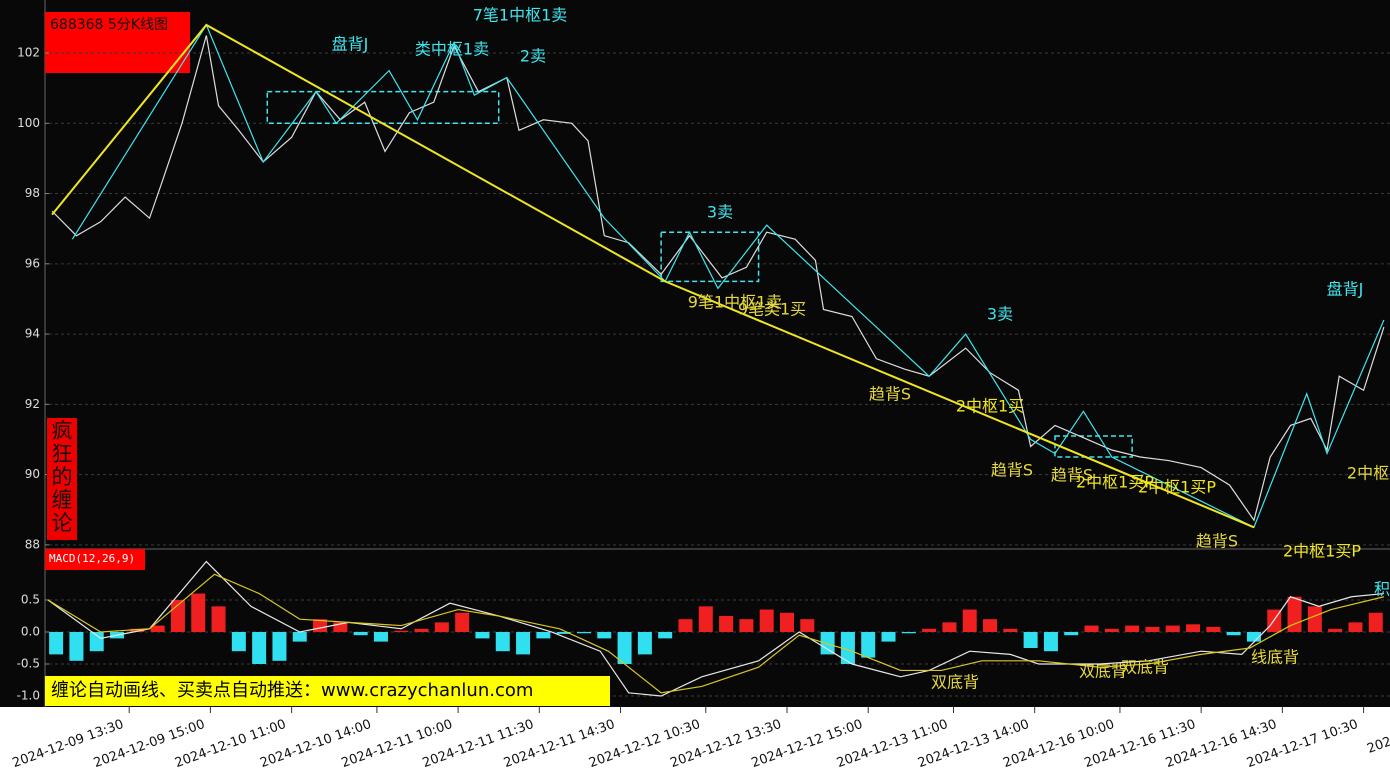 The image size is (1390, 775). Describe the element at coordinates (30, 631) in the screenshot. I see `y-tick-label: 0.0` at that location.